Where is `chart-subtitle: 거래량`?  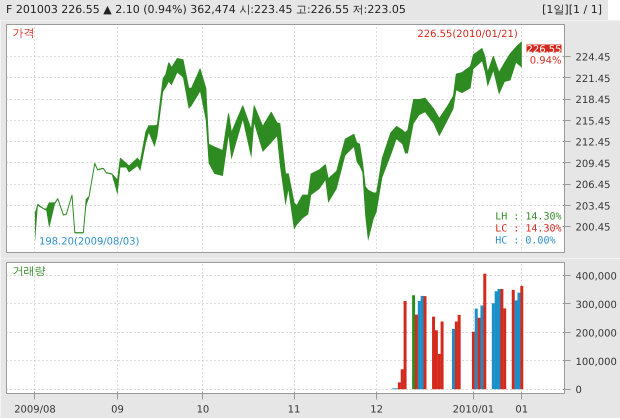 chart-subtitle: 거래량 is located at coordinates (29, 271).